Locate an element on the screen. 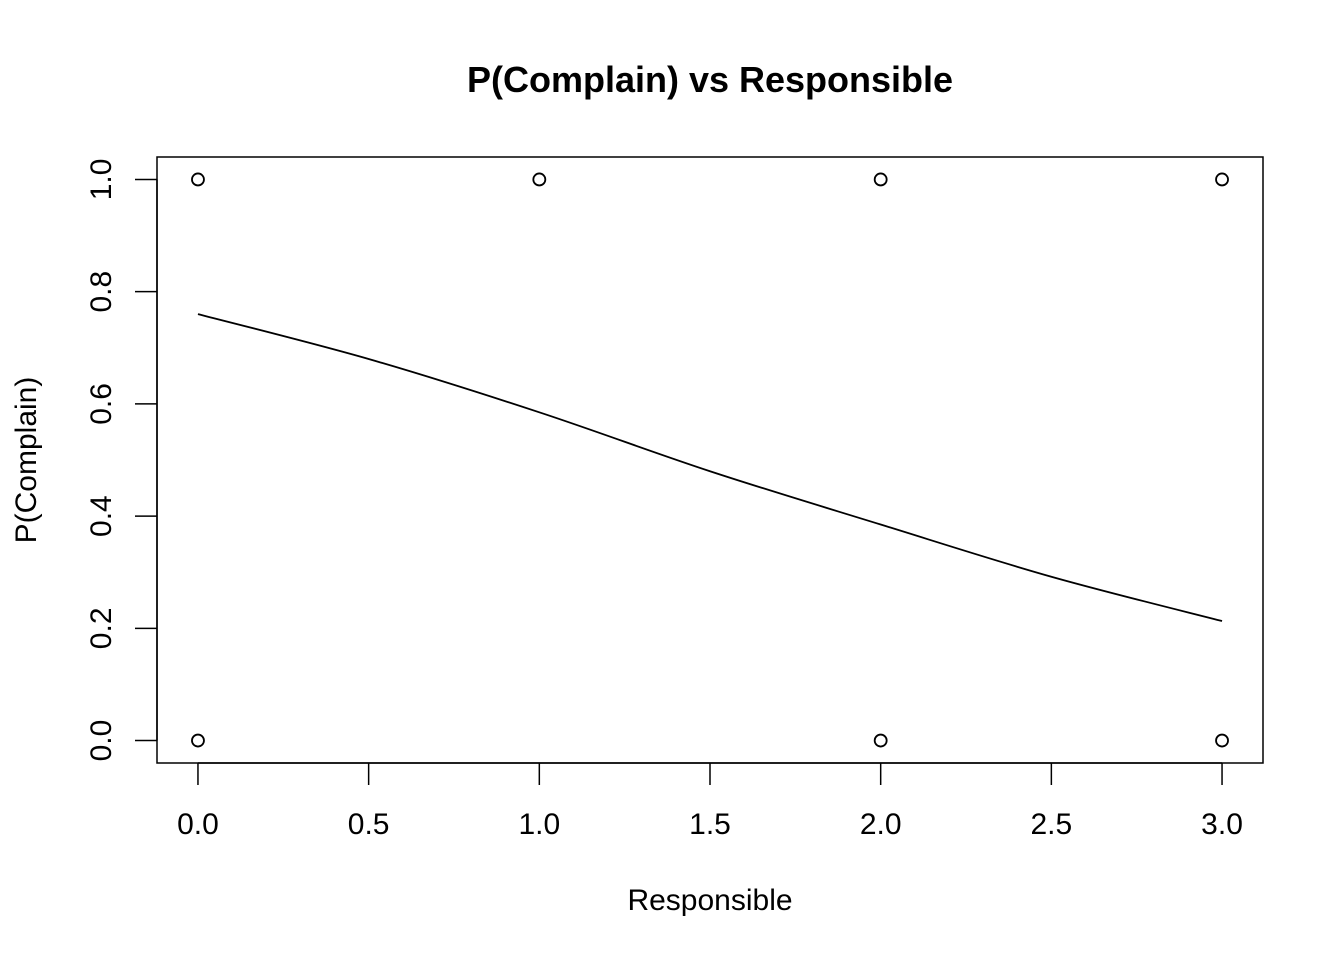  y-tick-label: 0.8 is located at coordinates (101, 292).